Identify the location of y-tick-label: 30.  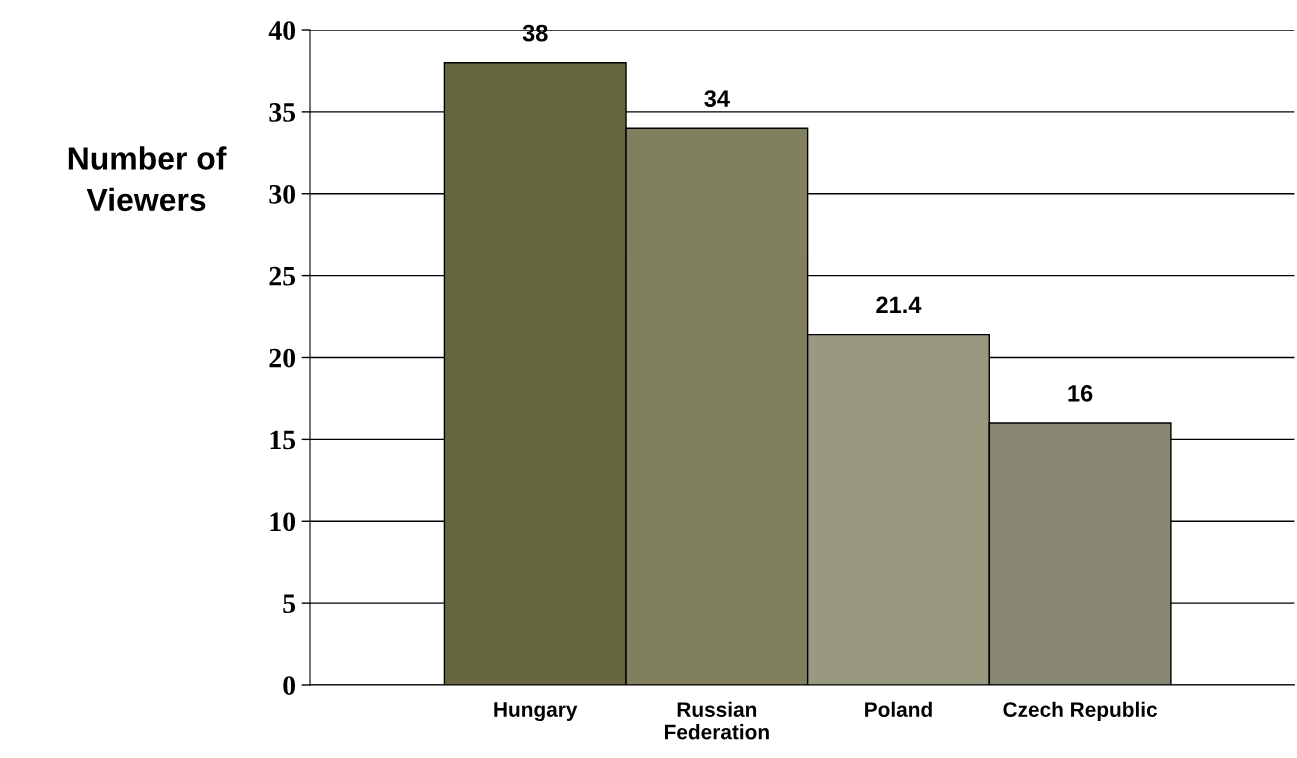
(282, 194).